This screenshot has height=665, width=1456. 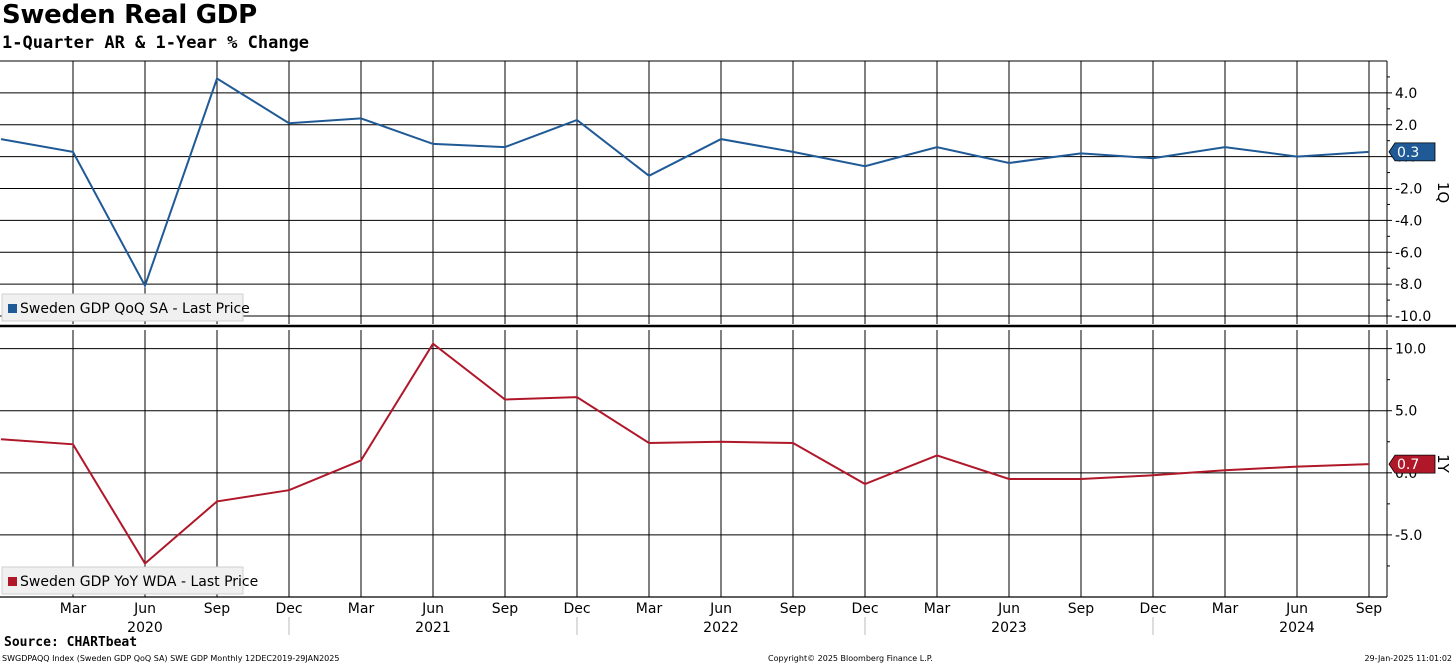 I want to click on y-tick-label: -5.0, so click(x=1408, y=536).